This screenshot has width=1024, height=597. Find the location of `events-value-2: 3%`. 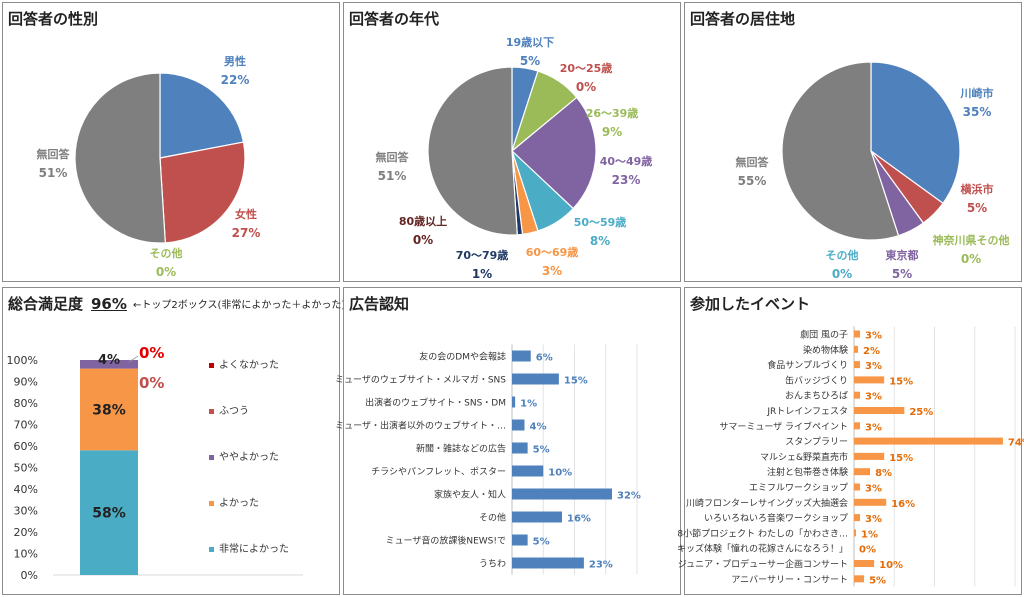

events-value-2: 3% is located at coordinates (873, 366).